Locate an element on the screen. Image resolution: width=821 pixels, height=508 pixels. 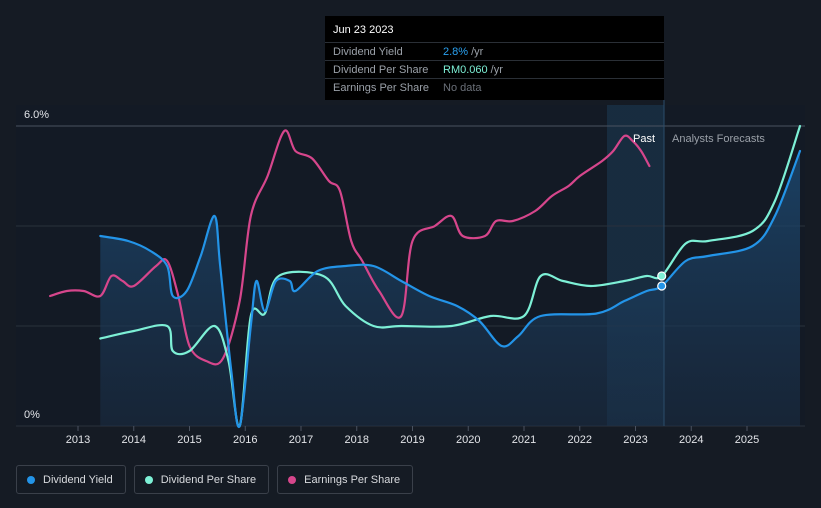
x-tick-label: 2019 is located at coordinates (412, 440).